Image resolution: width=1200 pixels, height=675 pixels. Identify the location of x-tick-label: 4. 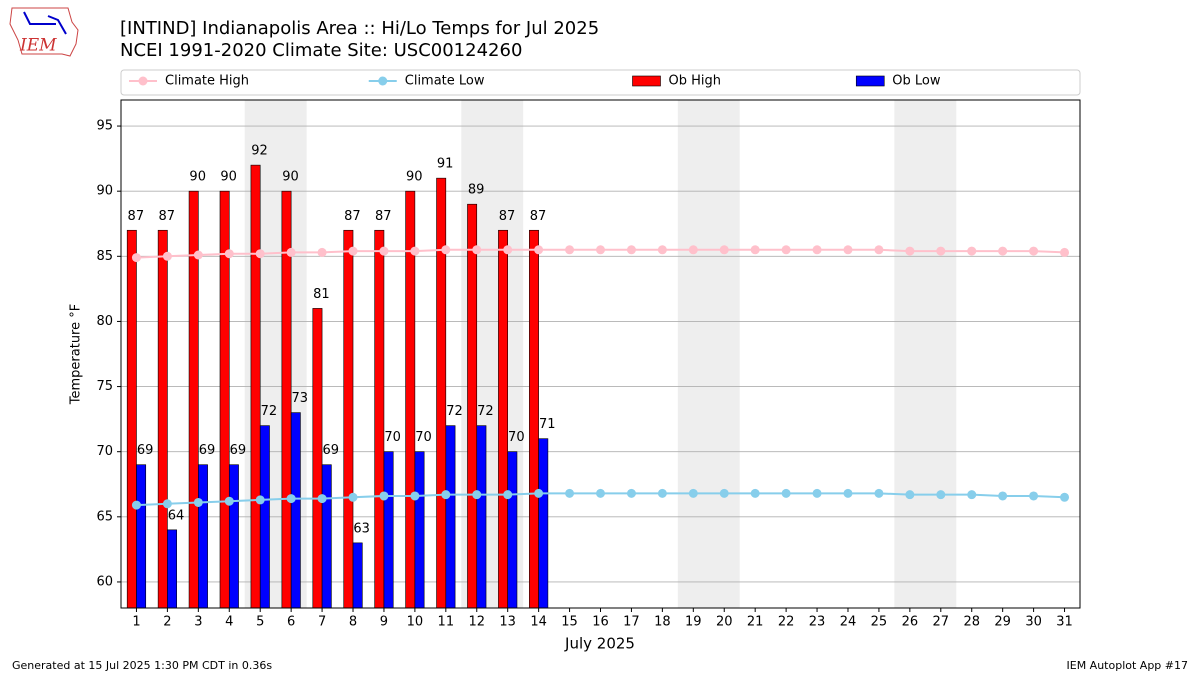
(229, 622).